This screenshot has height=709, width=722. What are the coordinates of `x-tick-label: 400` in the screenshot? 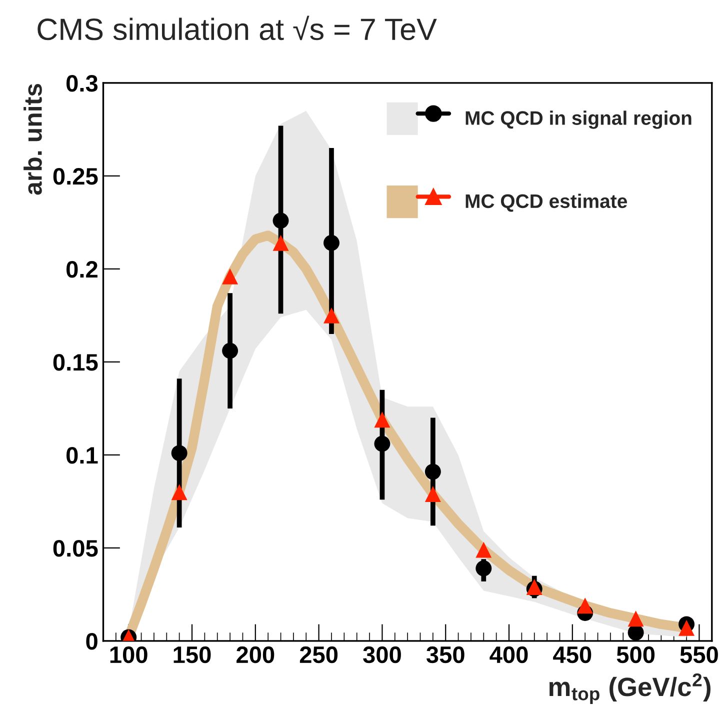 It's located at (509, 655).